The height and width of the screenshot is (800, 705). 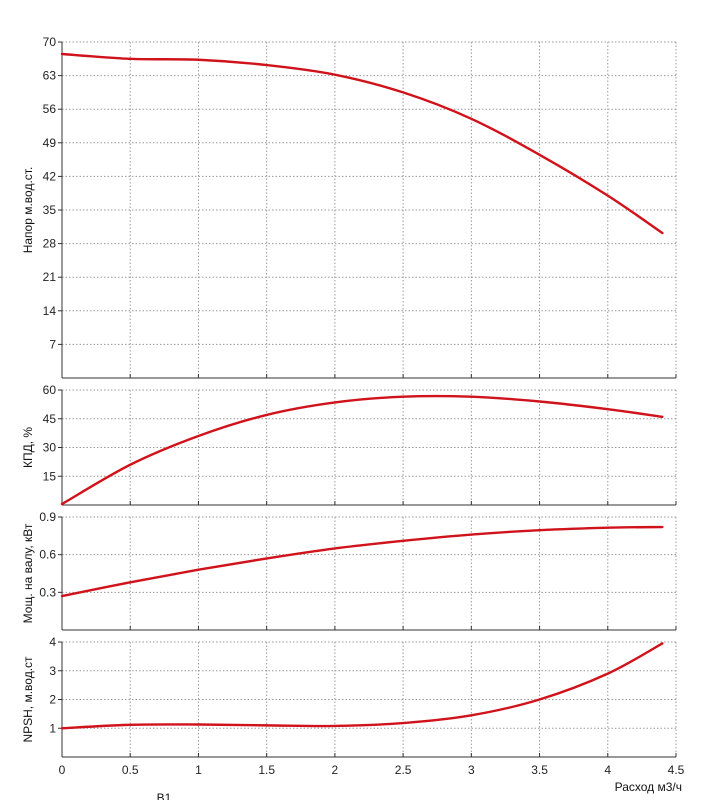 I want to click on y-axis-label: Мощ. на валу, кВт, so click(x=28, y=573).